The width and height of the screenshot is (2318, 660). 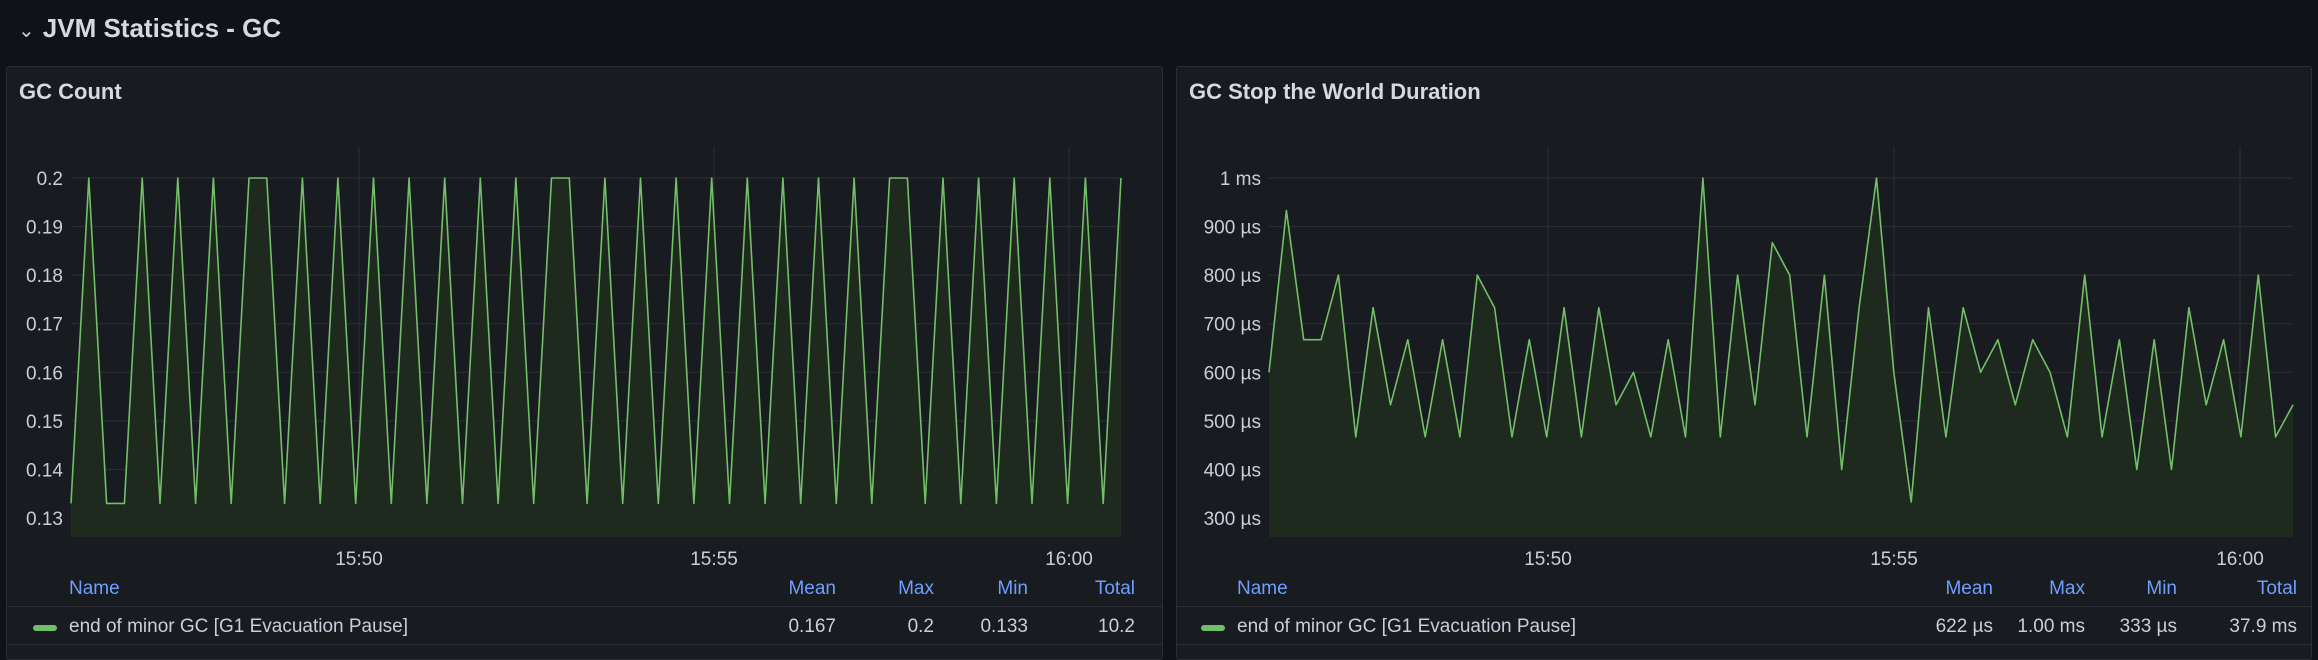 I want to click on y-tick-label: 0.13, so click(x=44, y=519).